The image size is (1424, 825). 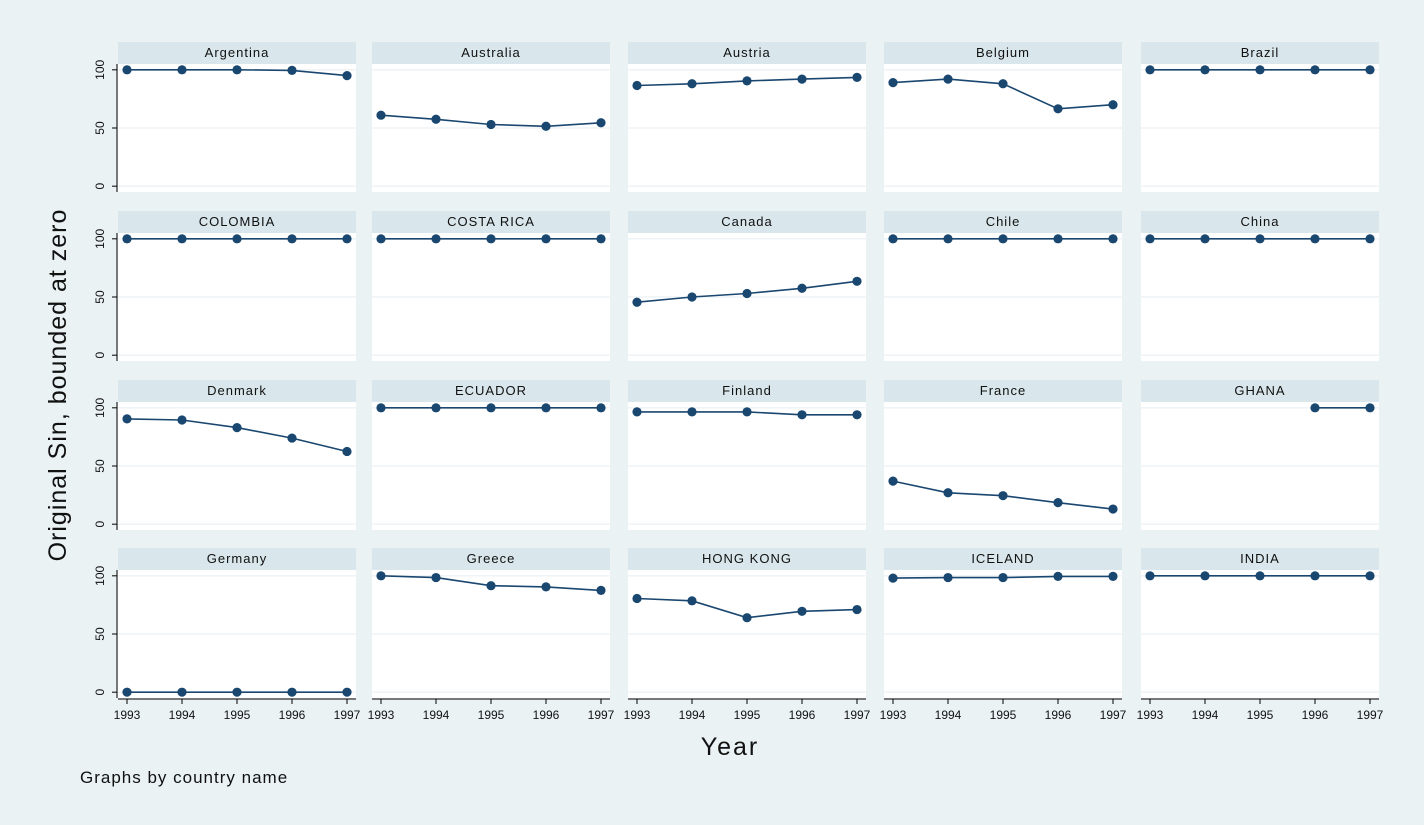 I want to click on panel-title: Denmark, so click(x=237, y=390).